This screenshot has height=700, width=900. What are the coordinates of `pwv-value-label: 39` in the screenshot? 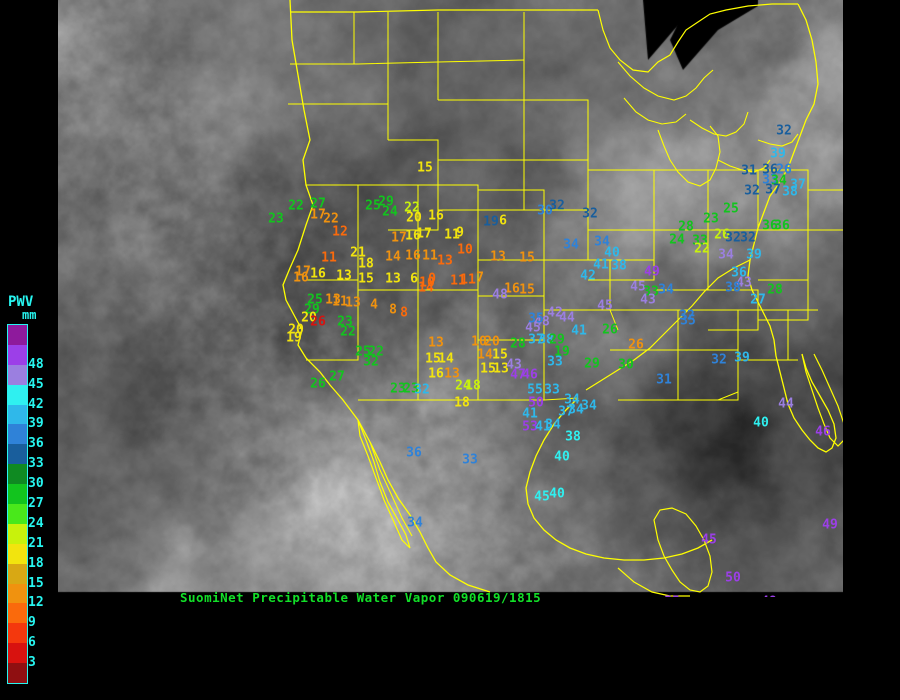 It's located at (754, 255).